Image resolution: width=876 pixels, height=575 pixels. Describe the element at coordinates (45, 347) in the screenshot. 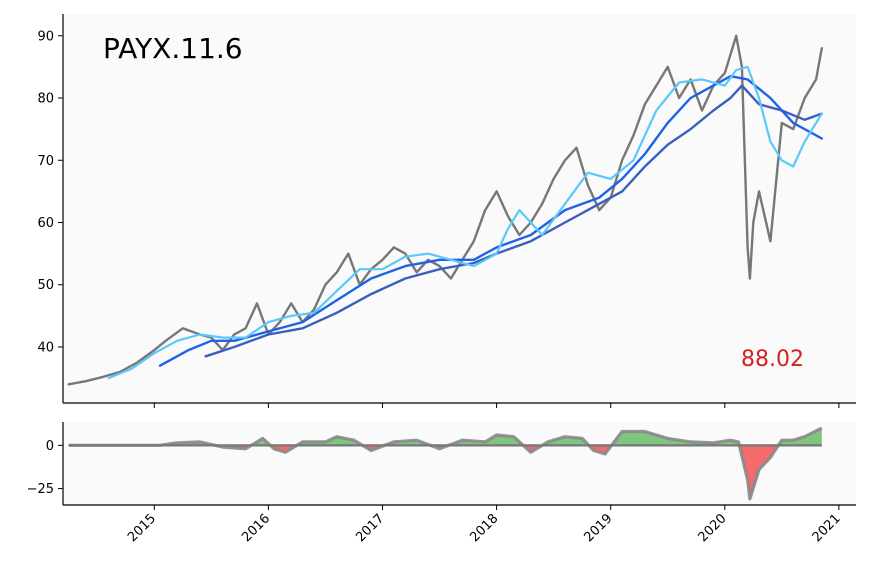

I see `main-y-tick-label: 40` at that location.